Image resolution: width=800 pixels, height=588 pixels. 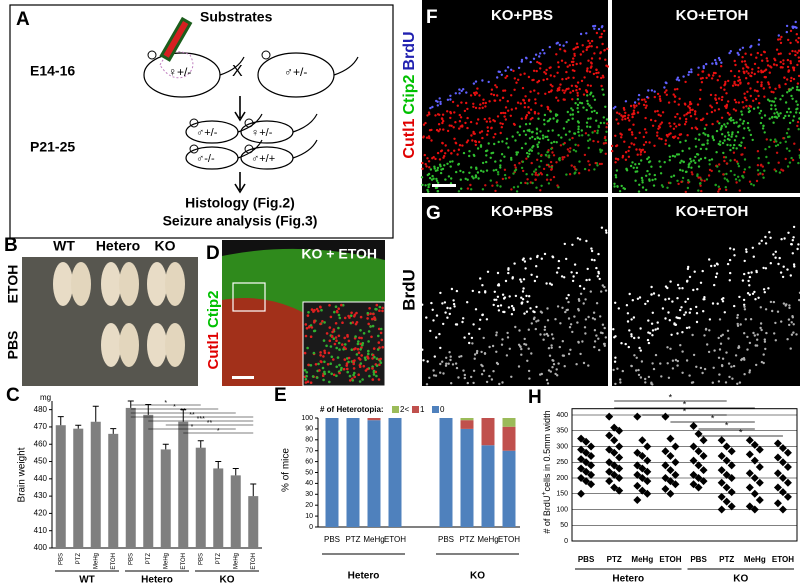 I want to click on x-tick-label: MeHg, so click(x=96, y=561).